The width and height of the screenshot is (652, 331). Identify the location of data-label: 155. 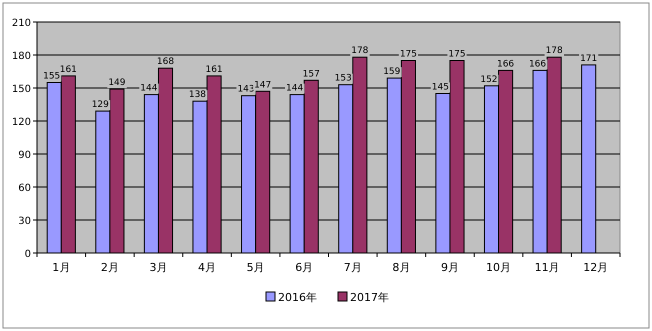
(51, 77).